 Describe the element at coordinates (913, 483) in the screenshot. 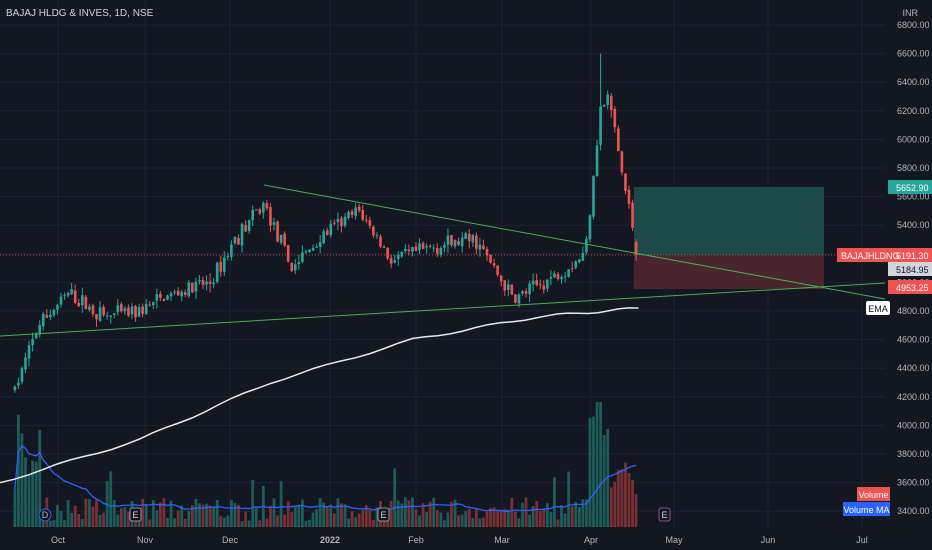

I see `price-tick-label: 3600.00` at that location.